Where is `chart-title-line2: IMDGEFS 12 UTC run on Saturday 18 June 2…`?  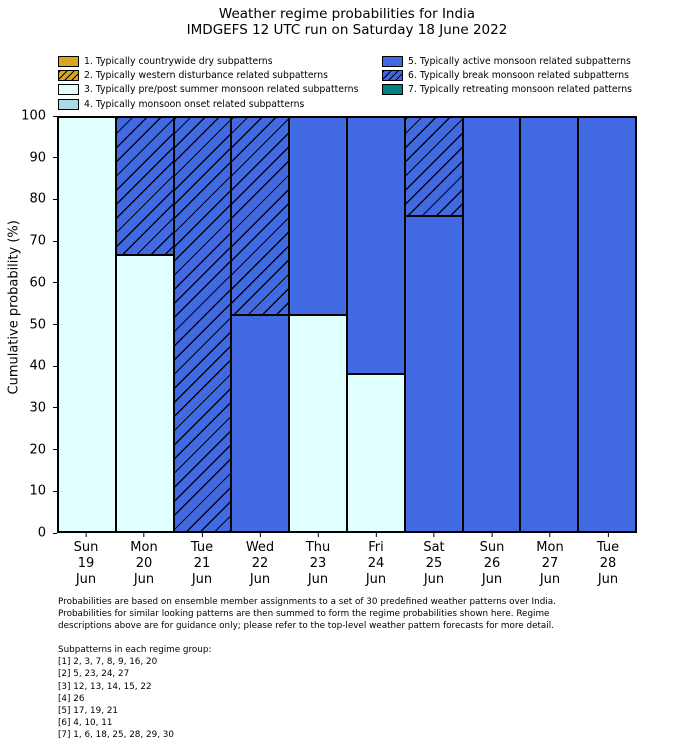 chart-title-line2: IMDGEFS 12 UTC run on Saturday 18 June 2… is located at coordinates (347, 30).